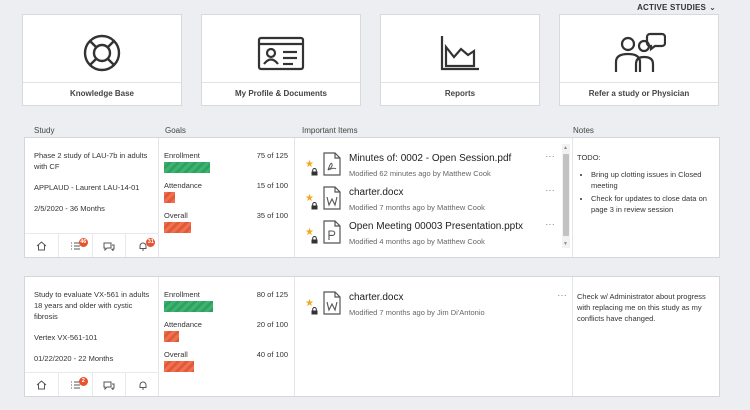 Image resolution: width=750 pixels, height=410 pixels. Describe the element at coordinates (83, 381) in the screenshot. I see `tasks-badge: 2` at that location.